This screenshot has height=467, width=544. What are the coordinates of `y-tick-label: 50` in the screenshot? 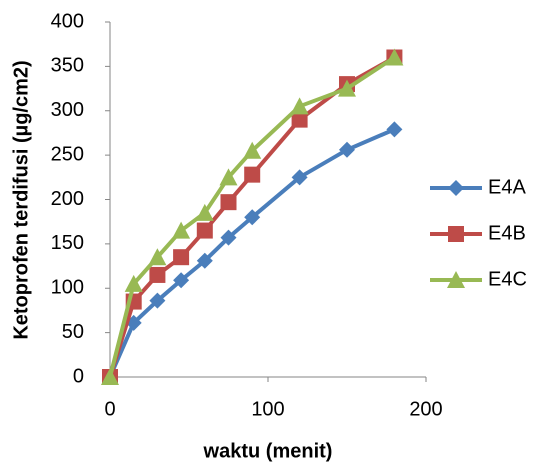 It's located at (73, 332).